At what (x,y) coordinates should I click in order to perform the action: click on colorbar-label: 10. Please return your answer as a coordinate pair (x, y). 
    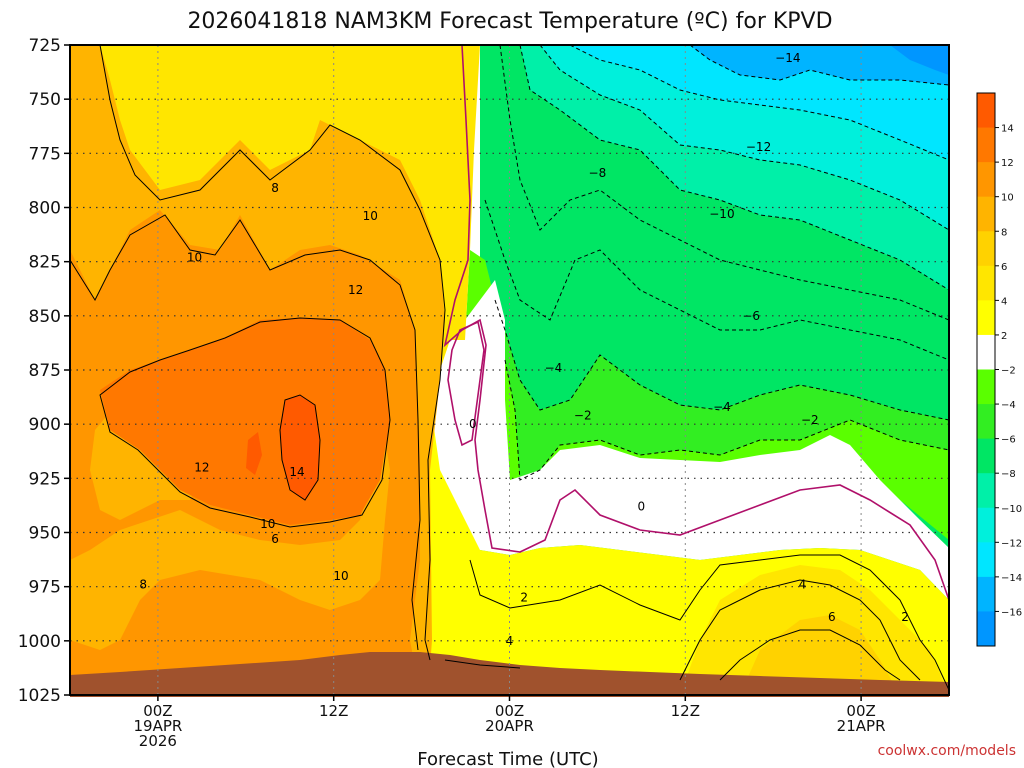
    Looking at the image, I should click on (1007, 198).